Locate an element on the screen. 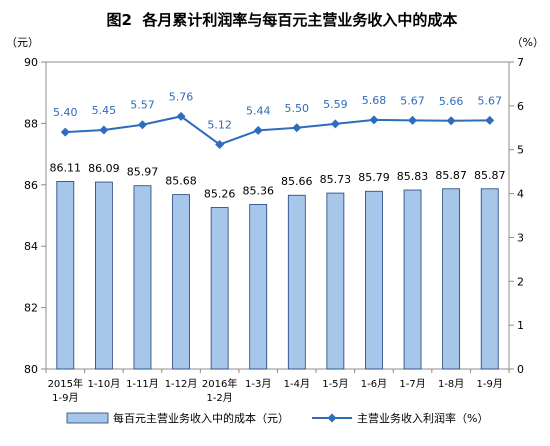  line-value-label: 5.12 is located at coordinates (219, 124).